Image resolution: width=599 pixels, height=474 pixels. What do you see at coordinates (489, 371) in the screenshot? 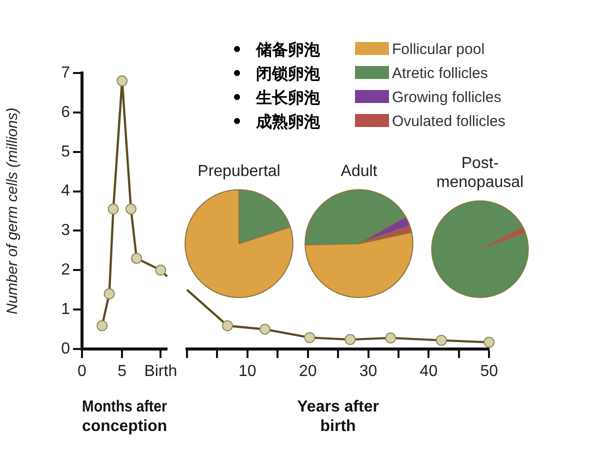
I see `x-tick-label: 50` at bounding box center [489, 371].